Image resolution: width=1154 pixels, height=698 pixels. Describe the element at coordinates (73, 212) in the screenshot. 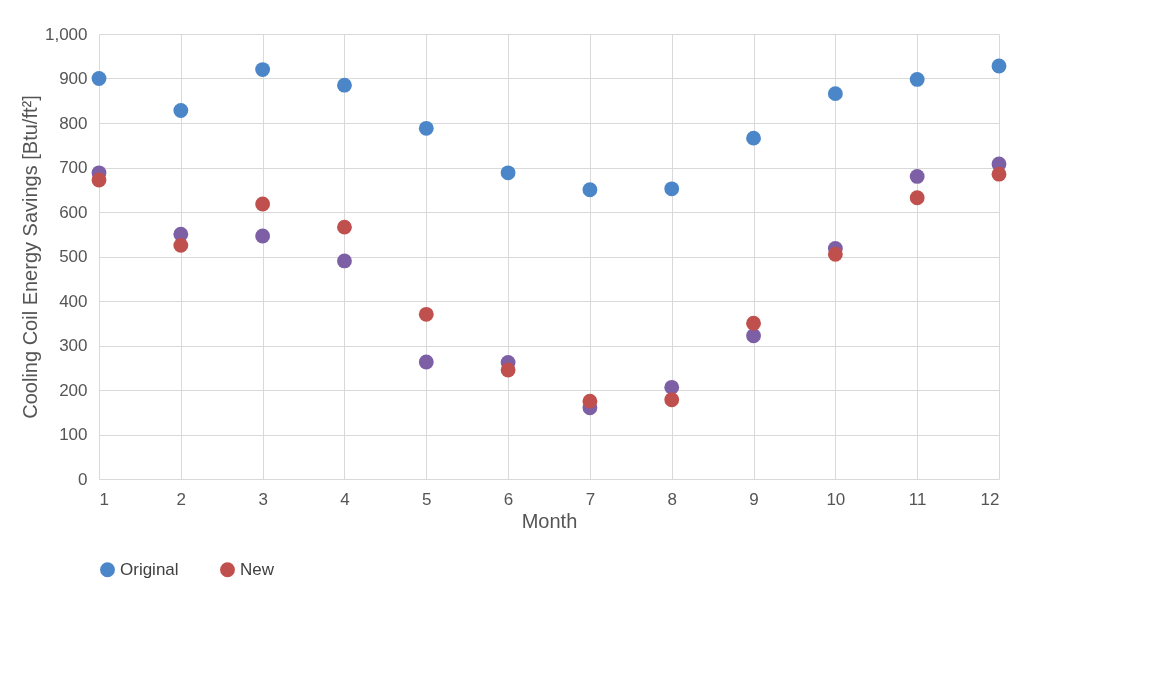

I see `y-tick-label: 600` at that location.